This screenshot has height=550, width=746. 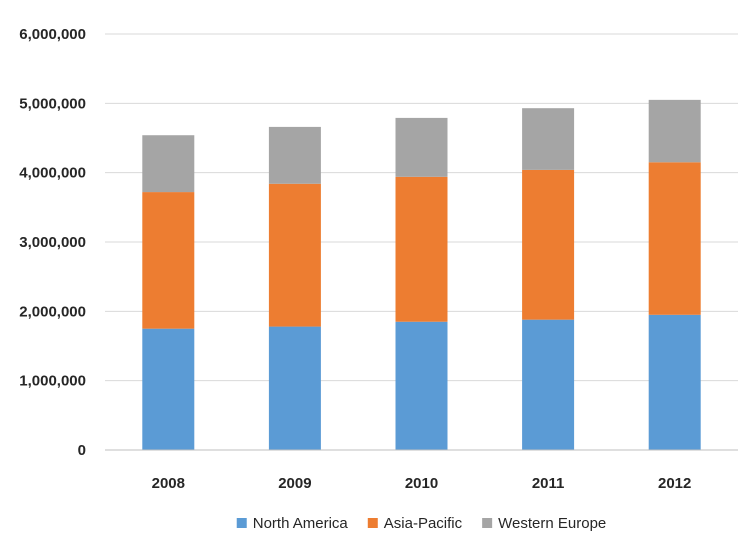 I want to click on bar-2011-asia-pacific, so click(x=548, y=244).